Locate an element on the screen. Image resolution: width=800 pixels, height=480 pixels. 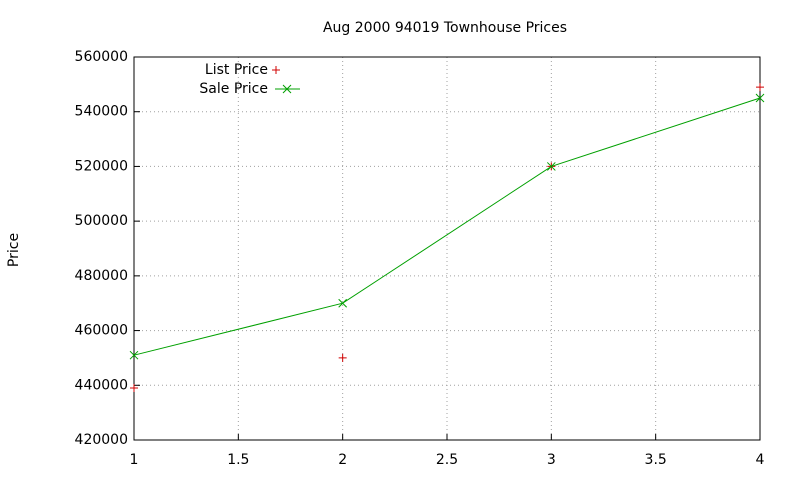
y-tick-label: 480000 is located at coordinates (101, 276).